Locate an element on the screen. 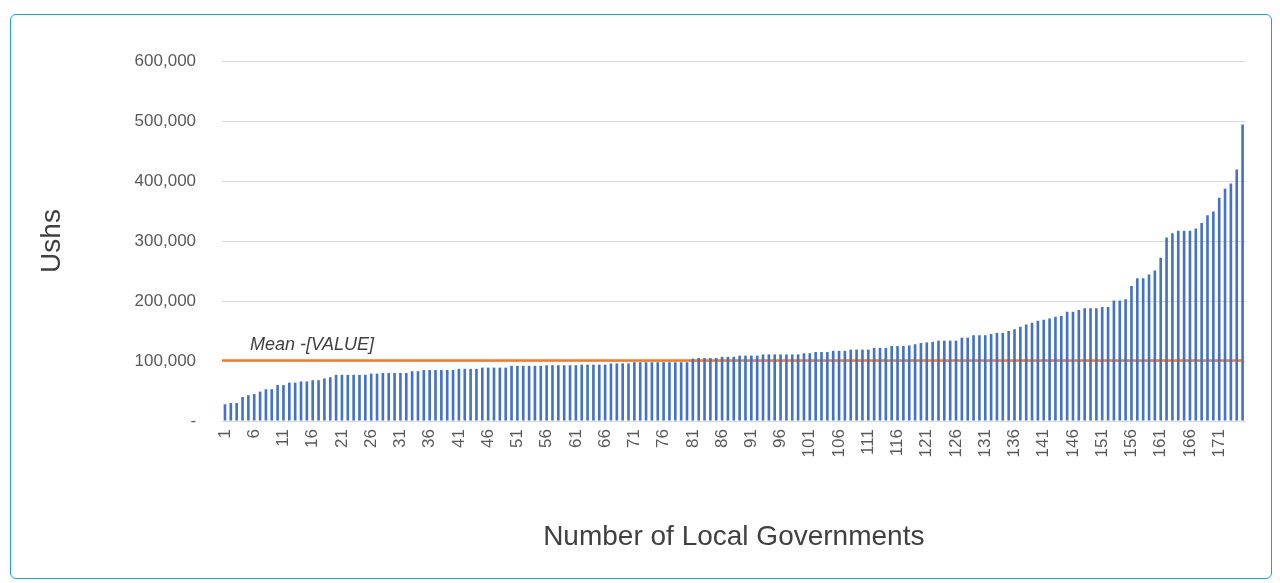 The width and height of the screenshot is (1280, 583). x-tick-label: 91 is located at coordinates (751, 438).